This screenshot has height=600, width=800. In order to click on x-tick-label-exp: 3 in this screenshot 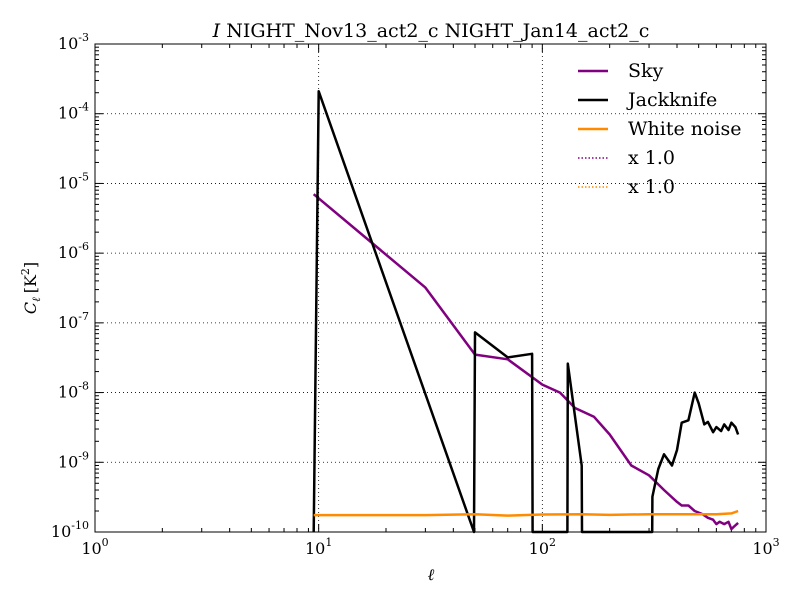, I will do `click(776, 542)`.